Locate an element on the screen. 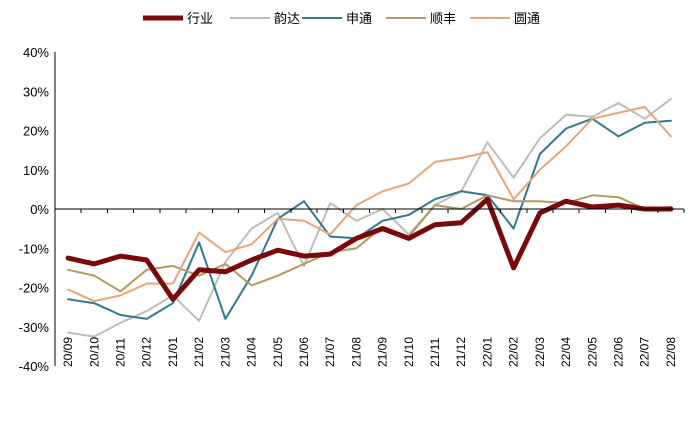  x-tick-label: 22/01 is located at coordinates (487, 352).